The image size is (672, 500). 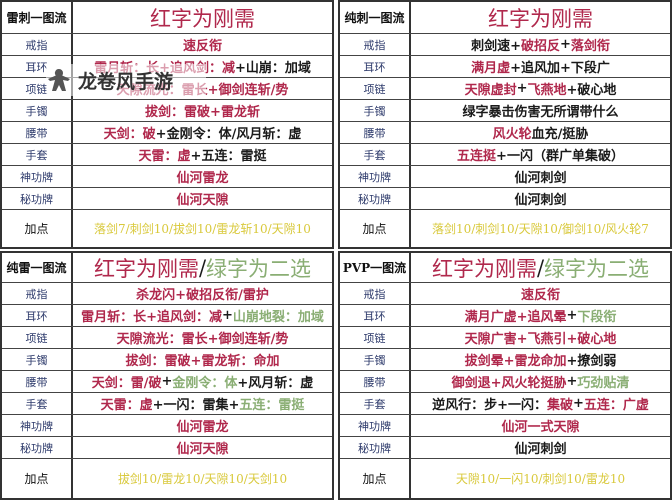 What do you see at coordinates (540, 293) in the screenshot?
I see `slot-value: 速反衔` at bounding box center [540, 293].